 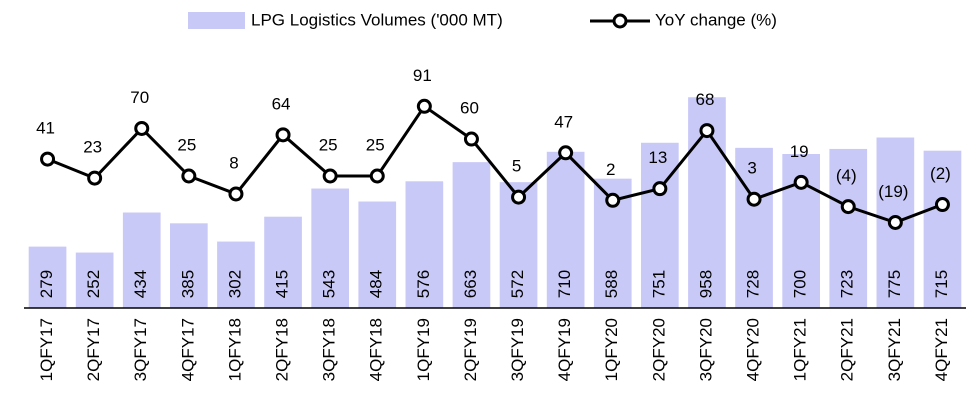 What do you see at coordinates (563, 121) in the screenshot?
I see `line-label: 47` at bounding box center [563, 121].